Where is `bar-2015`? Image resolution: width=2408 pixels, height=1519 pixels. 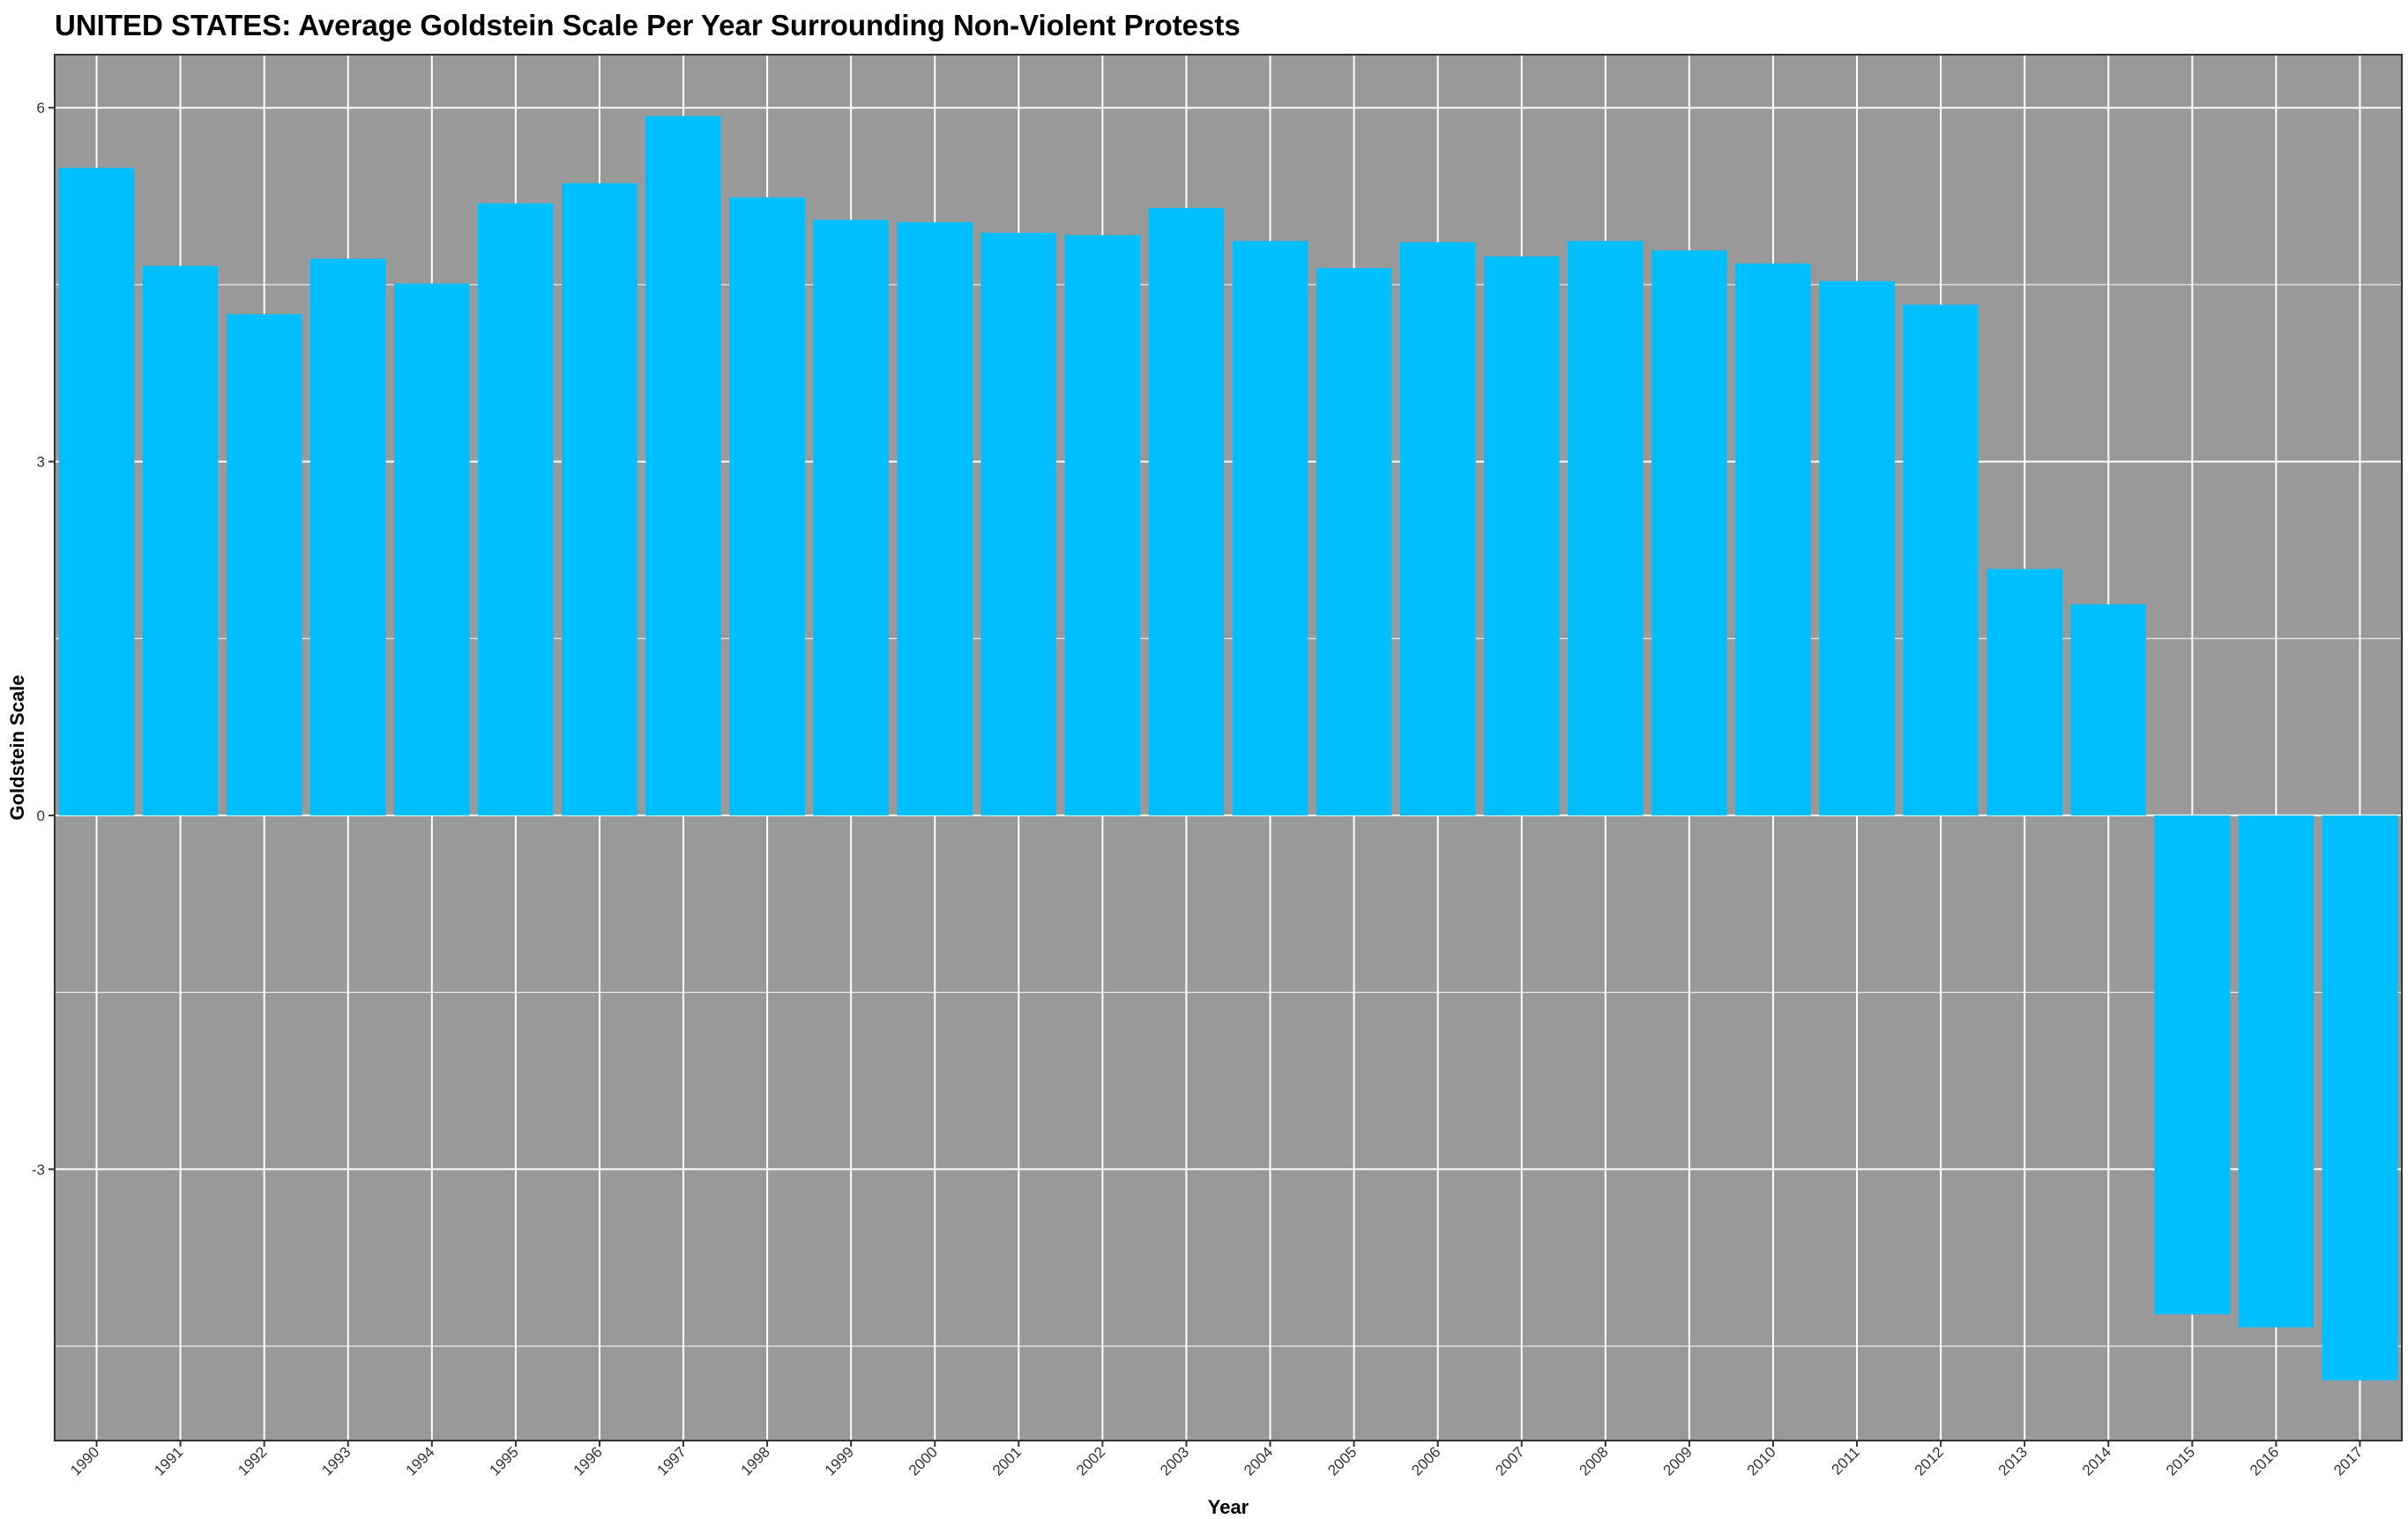 bar-2015 is located at coordinates (2192, 1064).